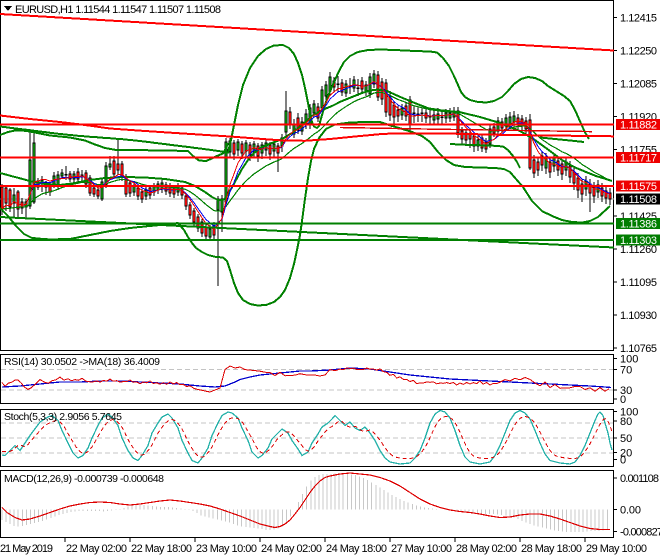  Describe the element at coordinates (638, 85) in the screenshot. I see `svg-text: 1.12085` at that location.